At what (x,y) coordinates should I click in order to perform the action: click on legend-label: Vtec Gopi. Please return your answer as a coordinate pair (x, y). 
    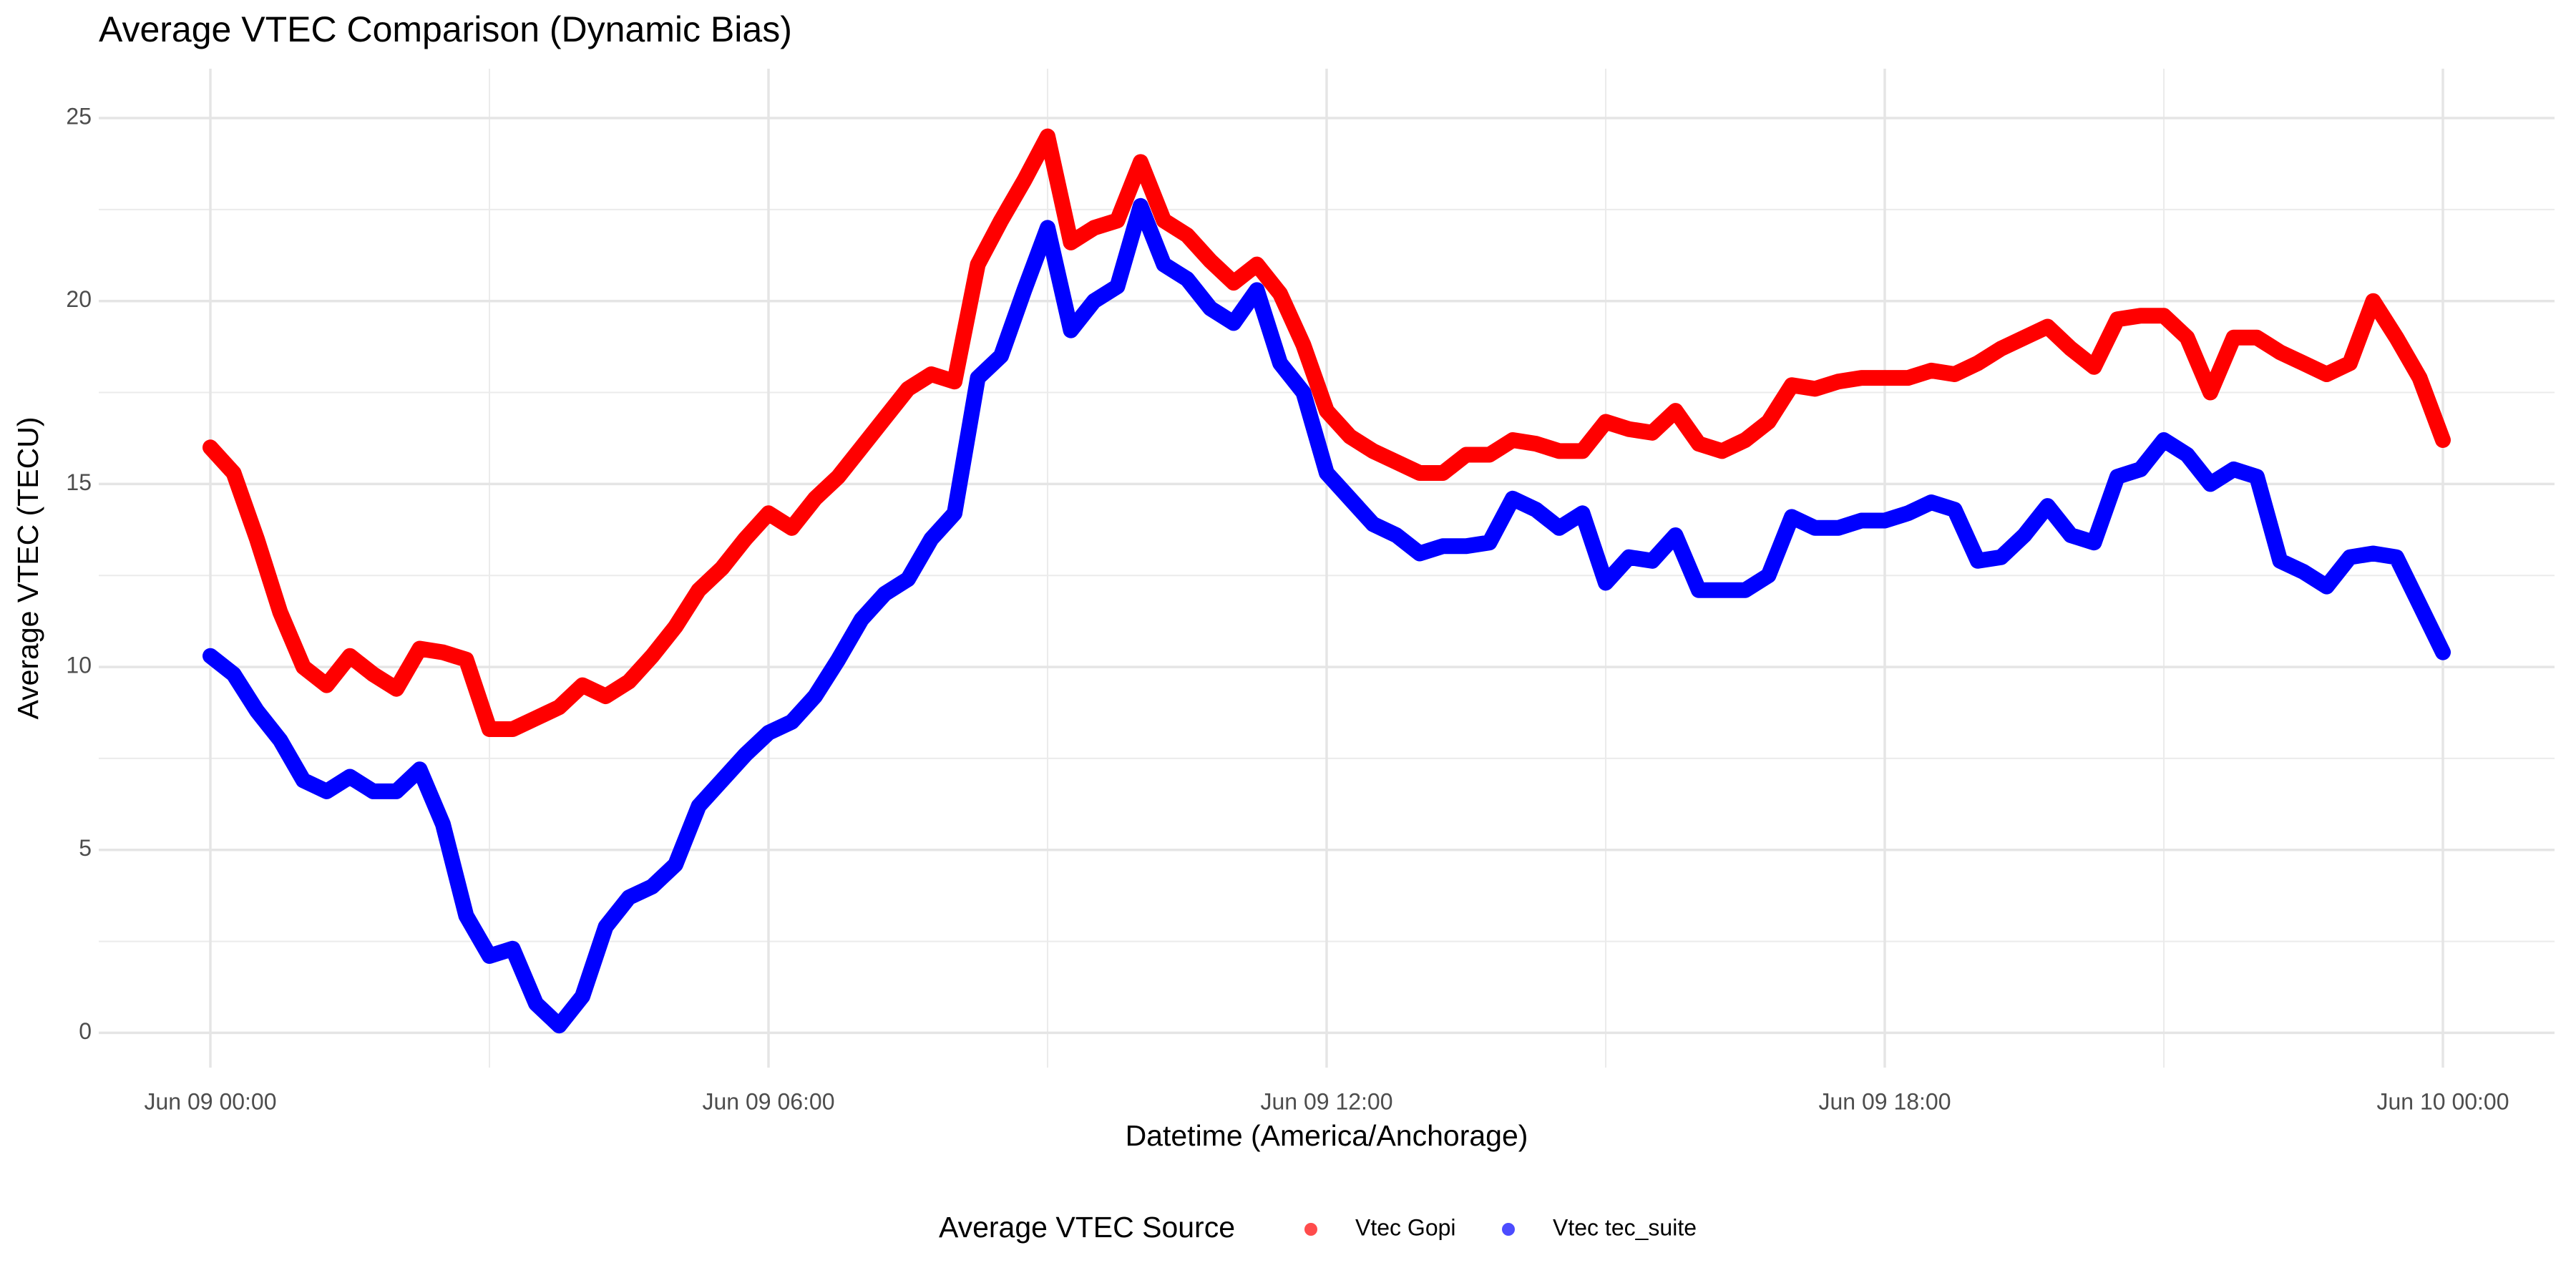
    Looking at the image, I should click on (1405, 1227).